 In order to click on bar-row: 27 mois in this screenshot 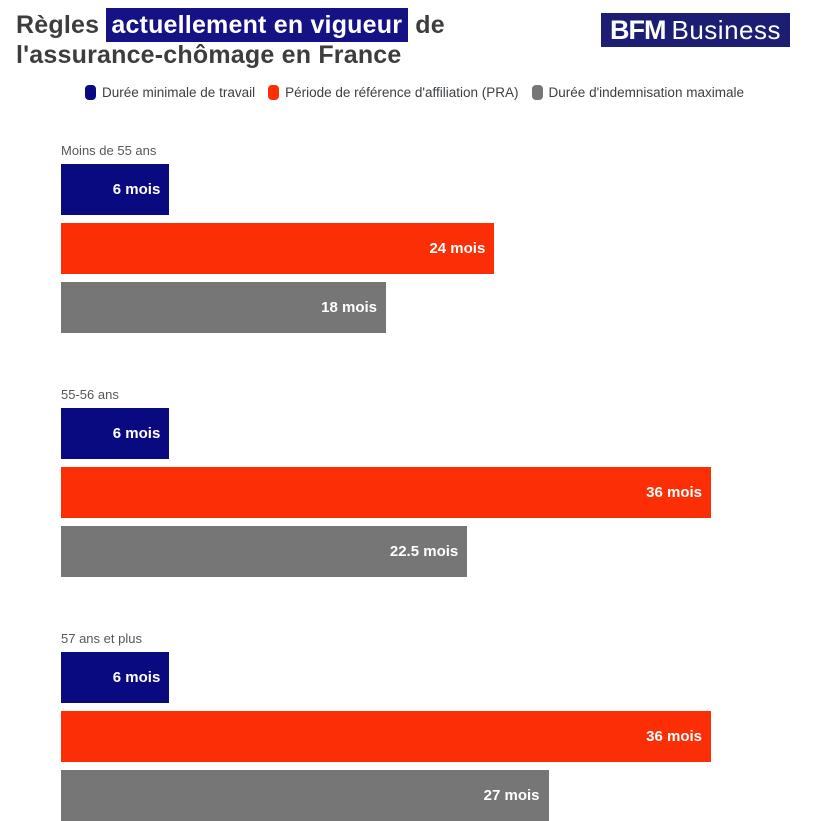, I will do `click(386, 795)`.